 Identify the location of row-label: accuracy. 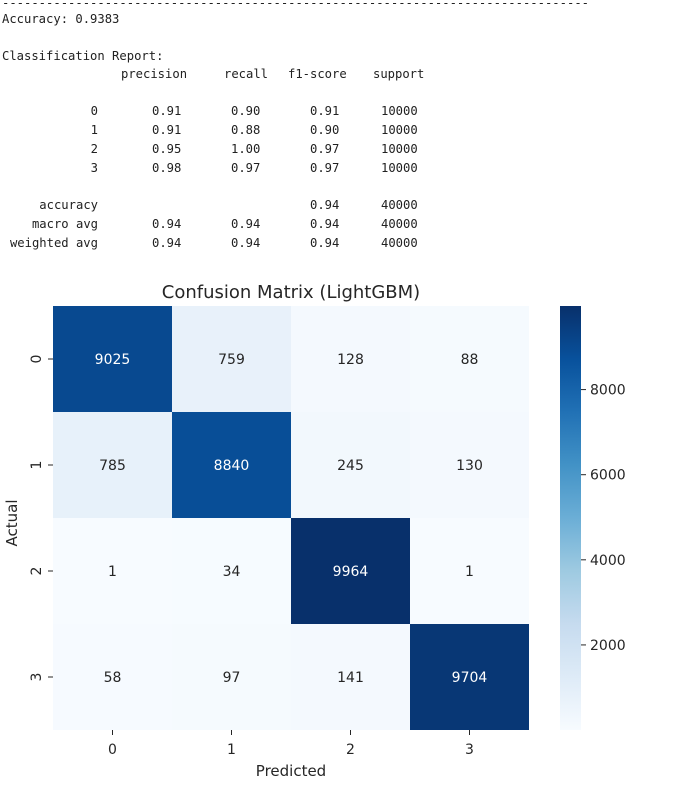
(68, 205).